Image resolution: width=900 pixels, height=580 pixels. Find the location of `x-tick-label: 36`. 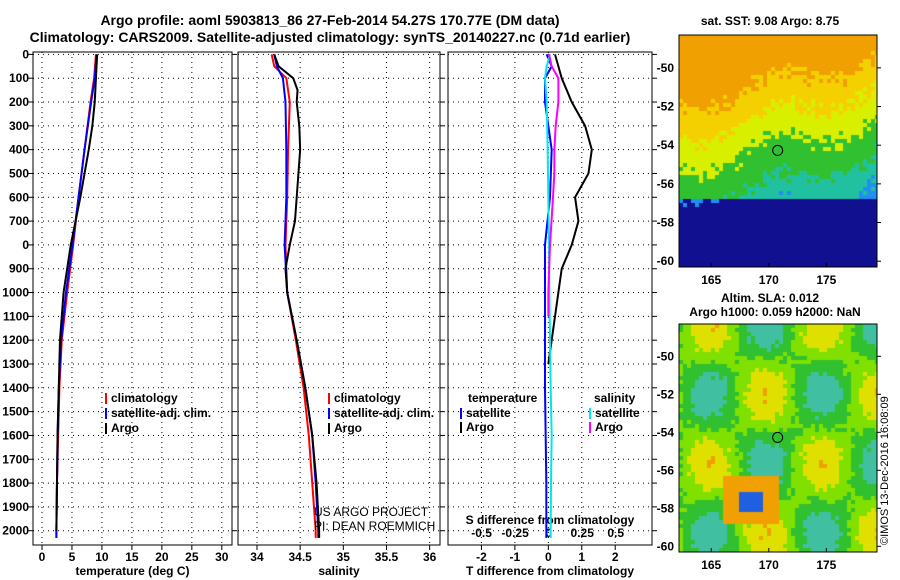

x-tick-label: 36 is located at coordinates (430, 557).